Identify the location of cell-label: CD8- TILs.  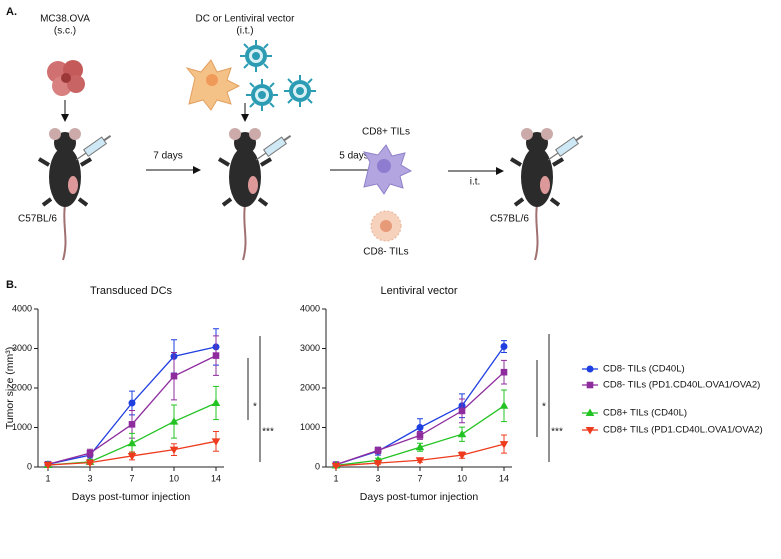
(385, 252).